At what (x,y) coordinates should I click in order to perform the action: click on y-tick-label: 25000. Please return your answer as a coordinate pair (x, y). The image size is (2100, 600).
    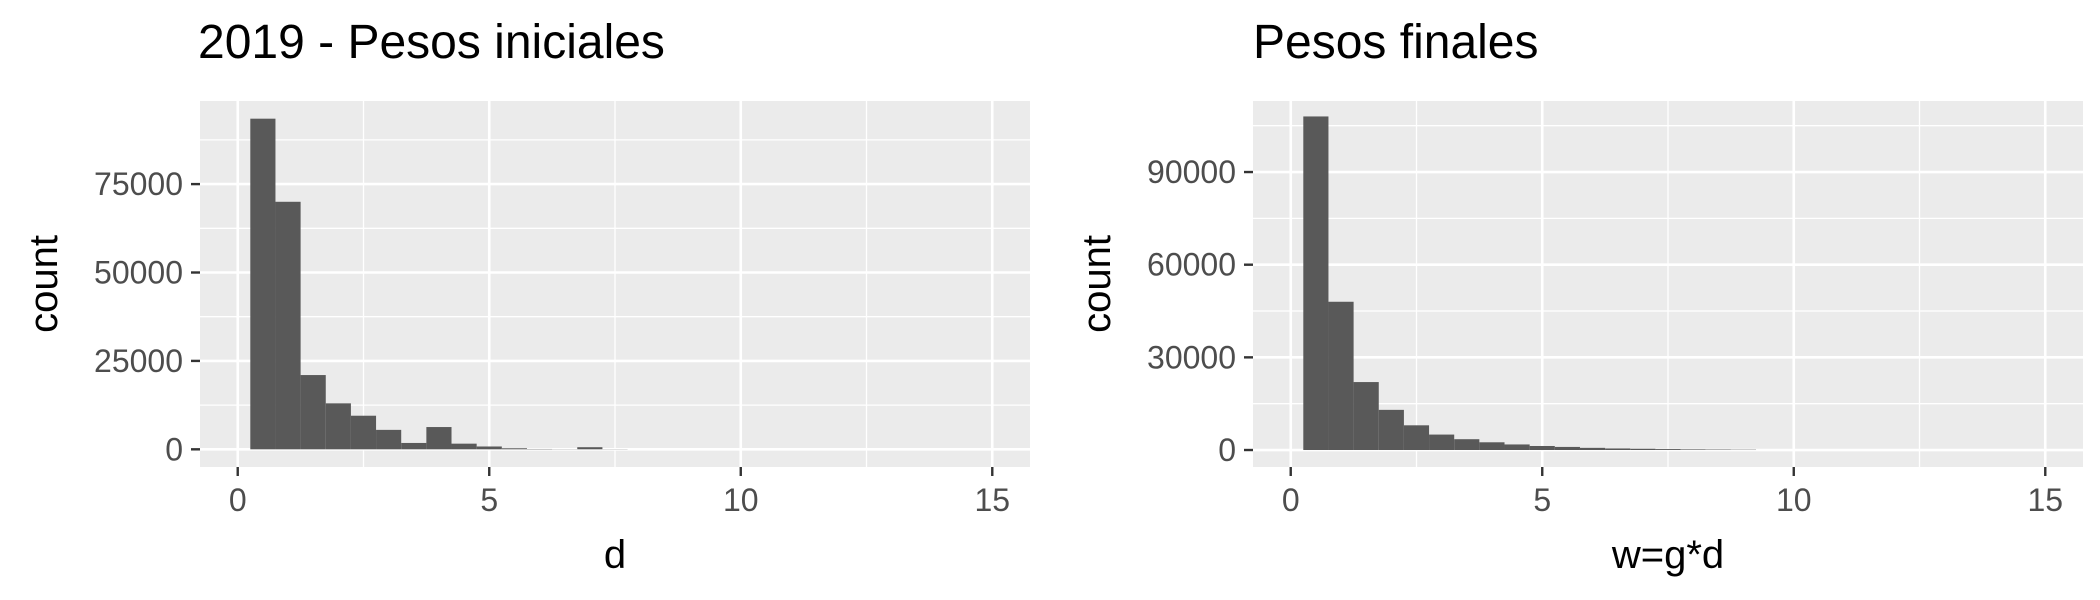
    Looking at the image, I should click on (138, 361).